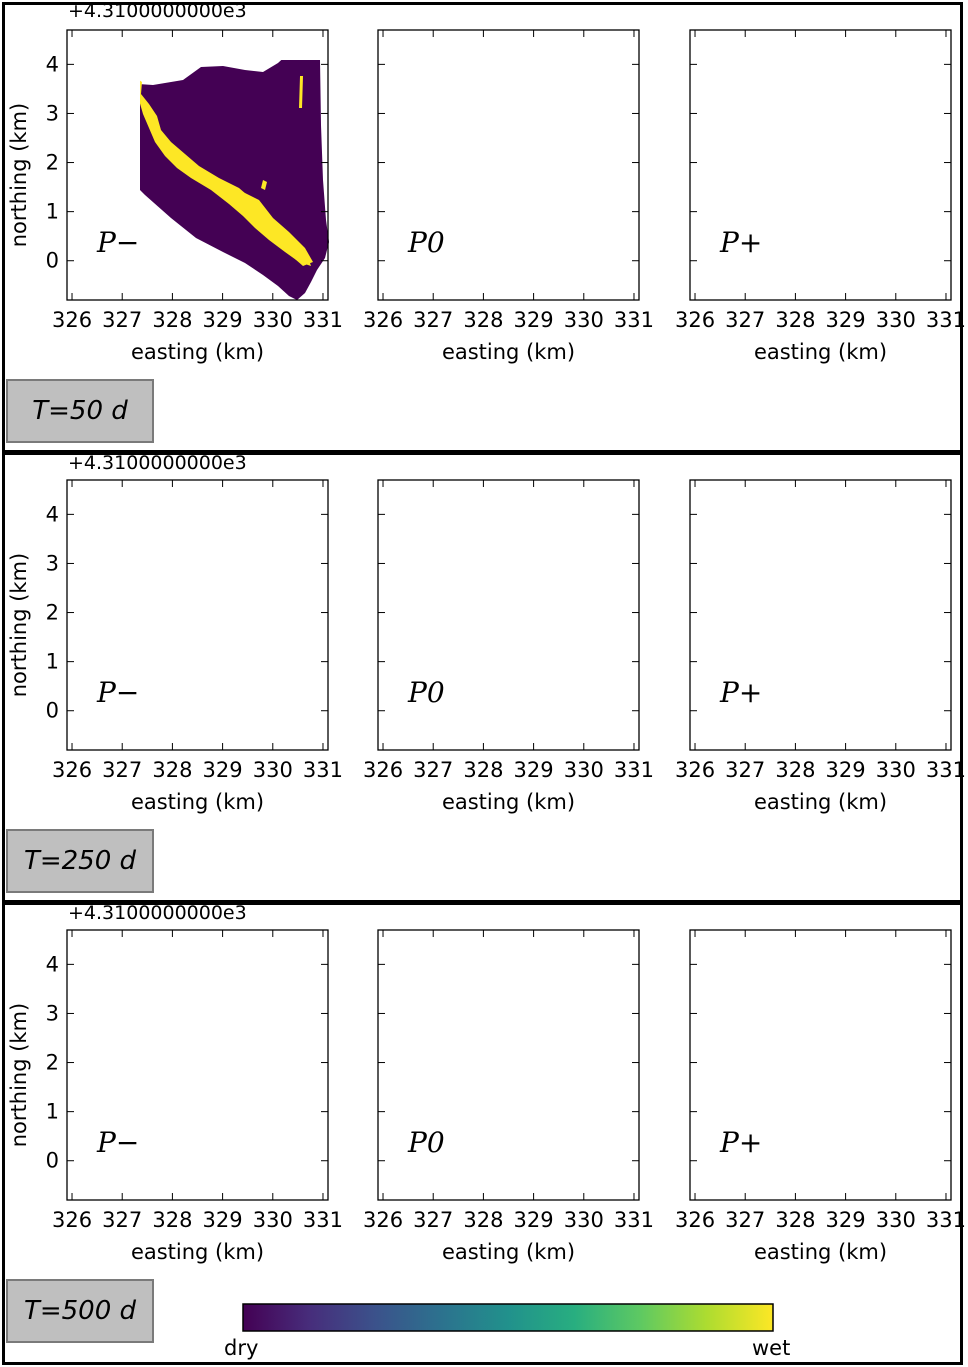  What do you see at coordinates (52, 662) in the screenshot?
I see `y-tick-label: 1` at bounding box center [52, 662].